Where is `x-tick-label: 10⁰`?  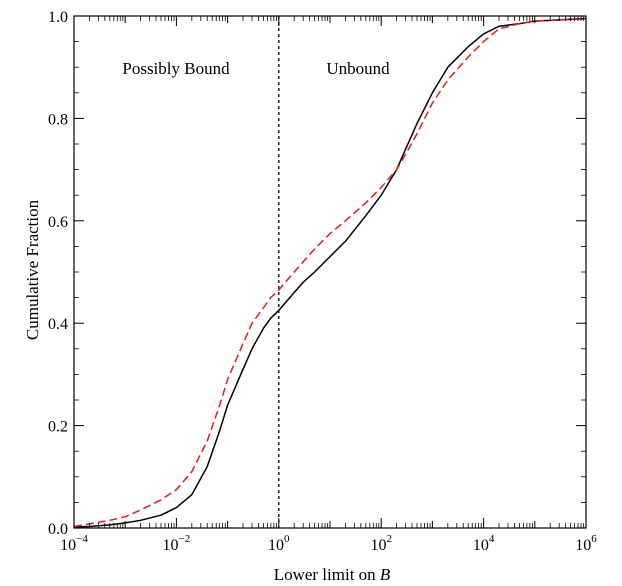
x-tick-label: 10⁰ is located at coordinates (279, 543).